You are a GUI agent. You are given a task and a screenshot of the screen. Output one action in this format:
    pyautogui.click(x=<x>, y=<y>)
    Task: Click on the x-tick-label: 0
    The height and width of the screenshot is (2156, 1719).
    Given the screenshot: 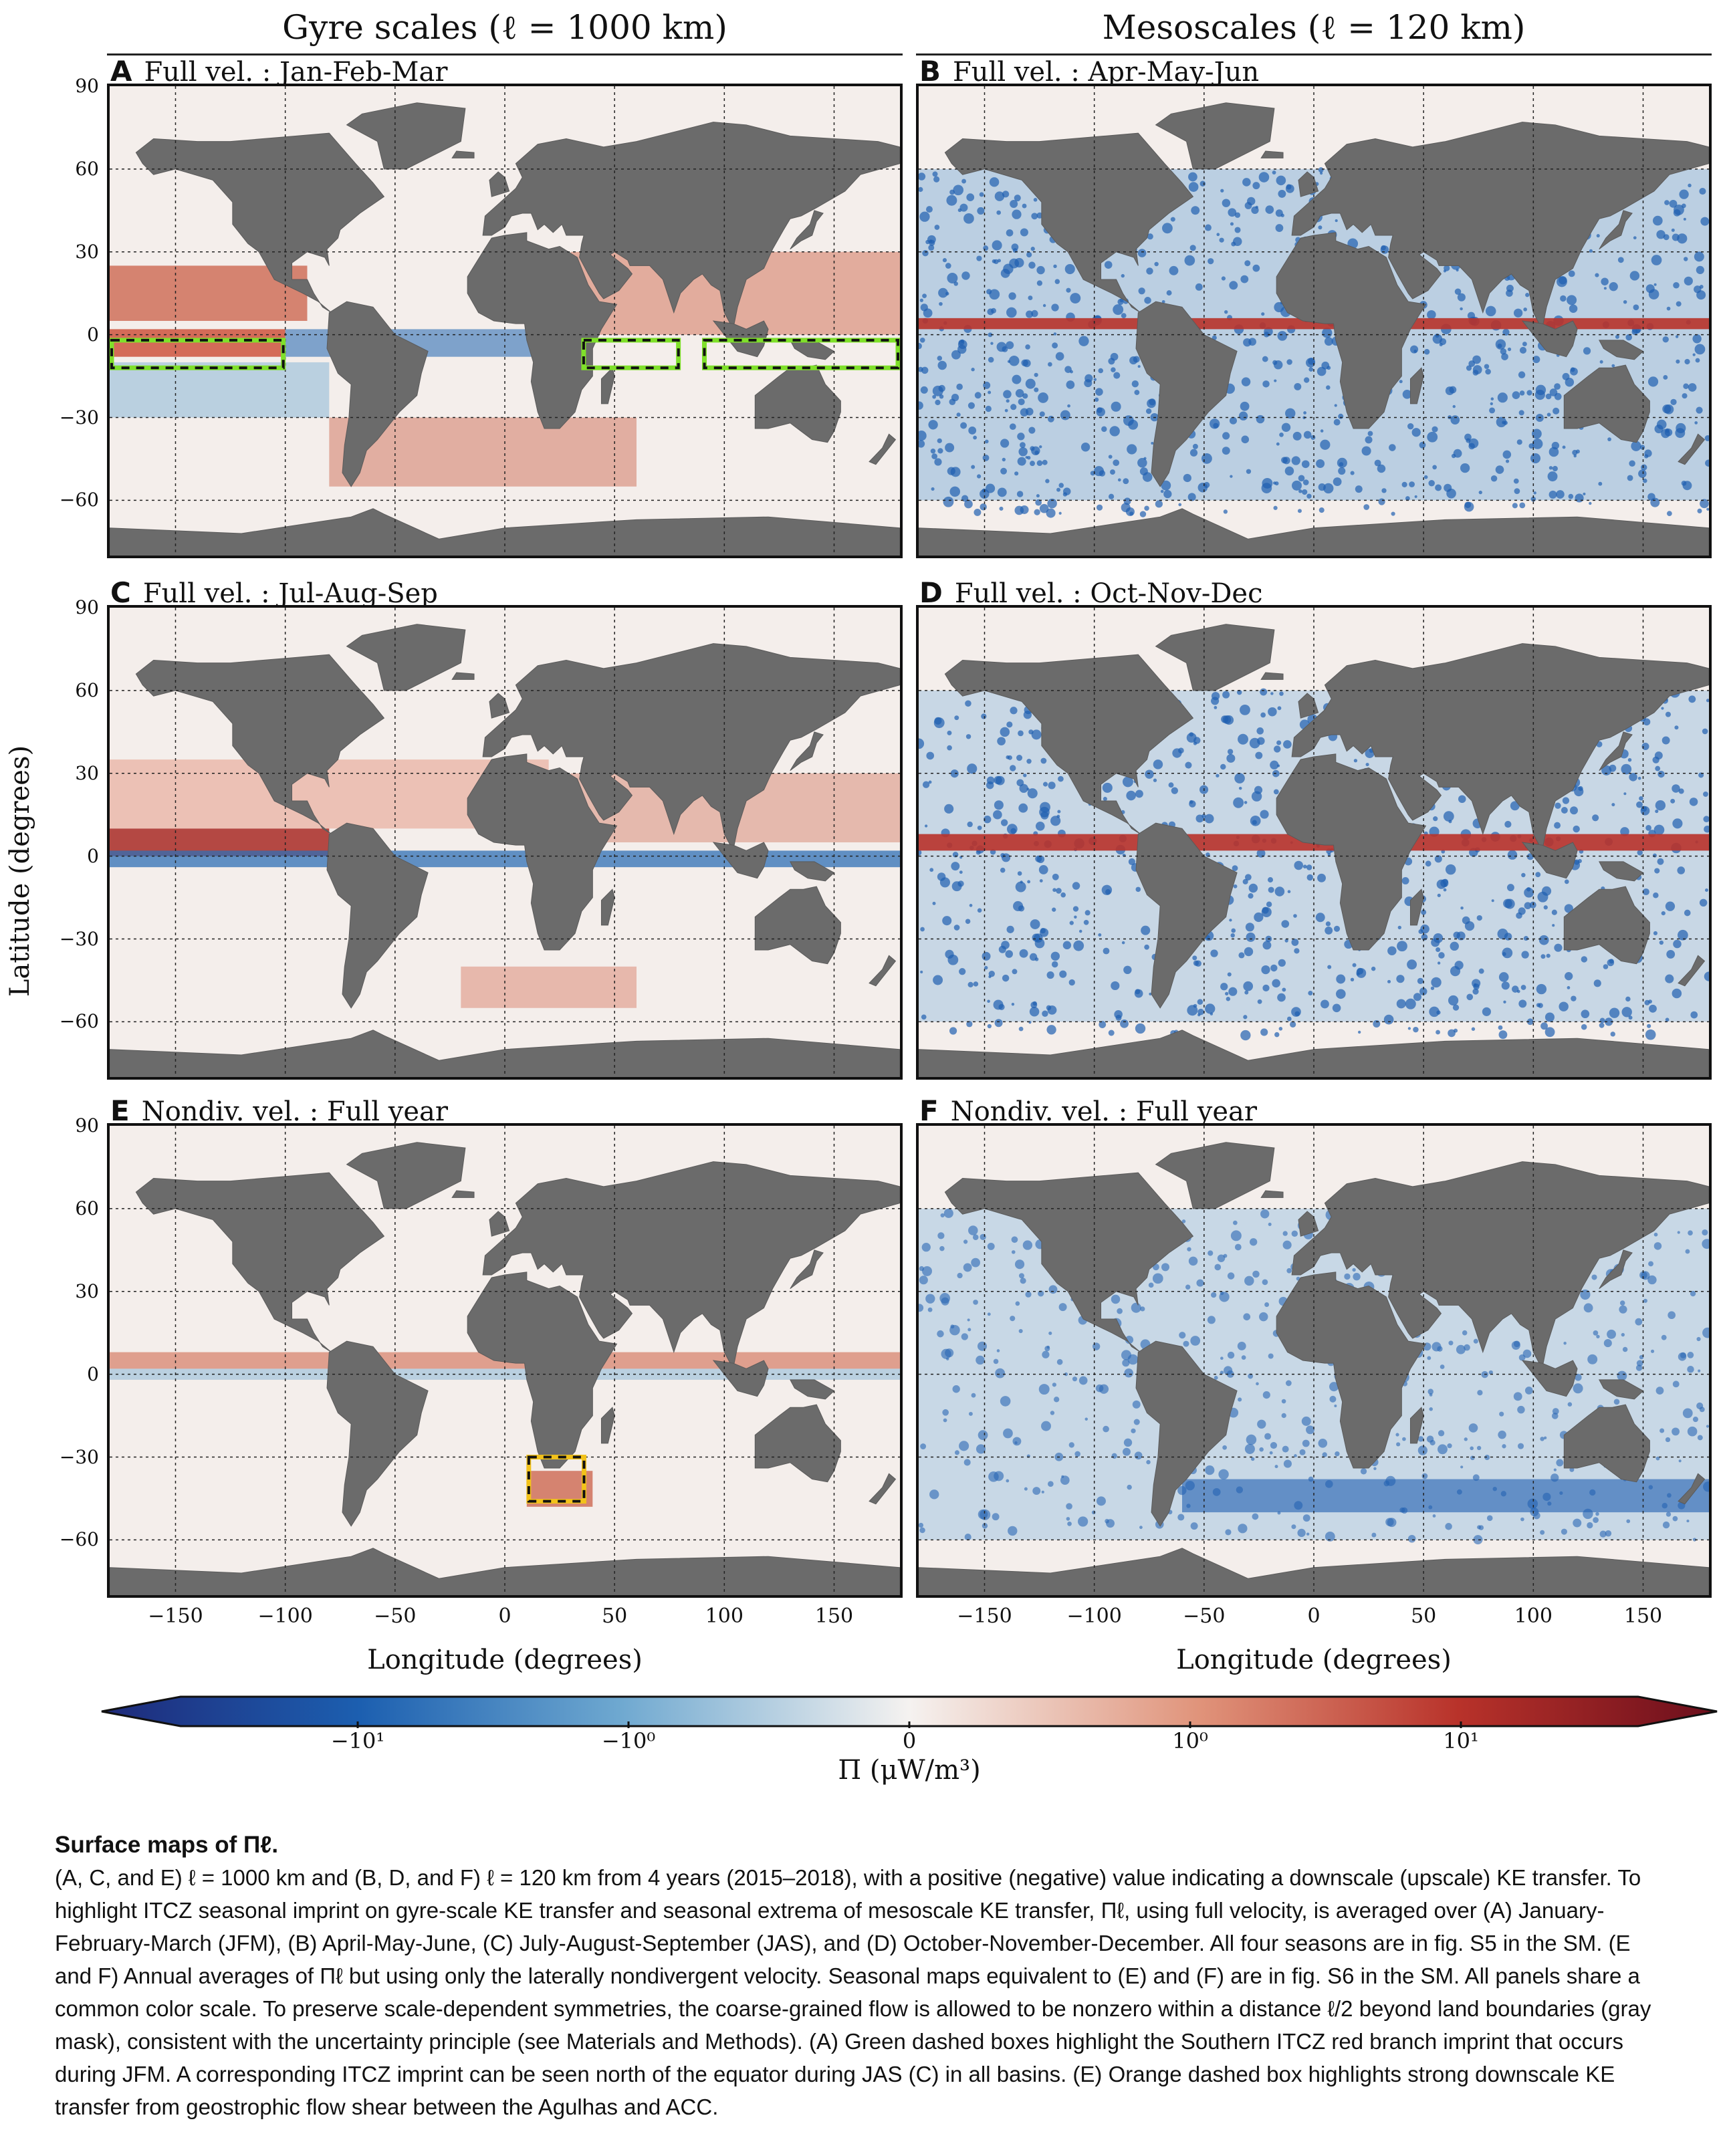 What is the action you would take?
    pyautogui.click(x=504, y=1616)
    